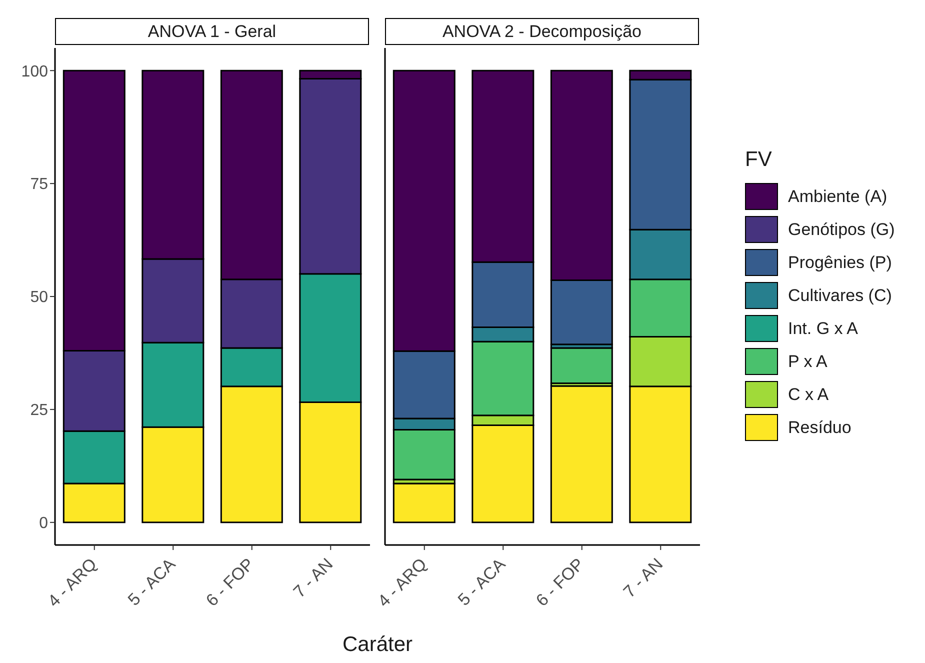 The image size is (925, 663). What do you see at coordinates (820, 428) in the screenshot?
I see `legend-label: Resíduo` at bounding box center [820, 428].